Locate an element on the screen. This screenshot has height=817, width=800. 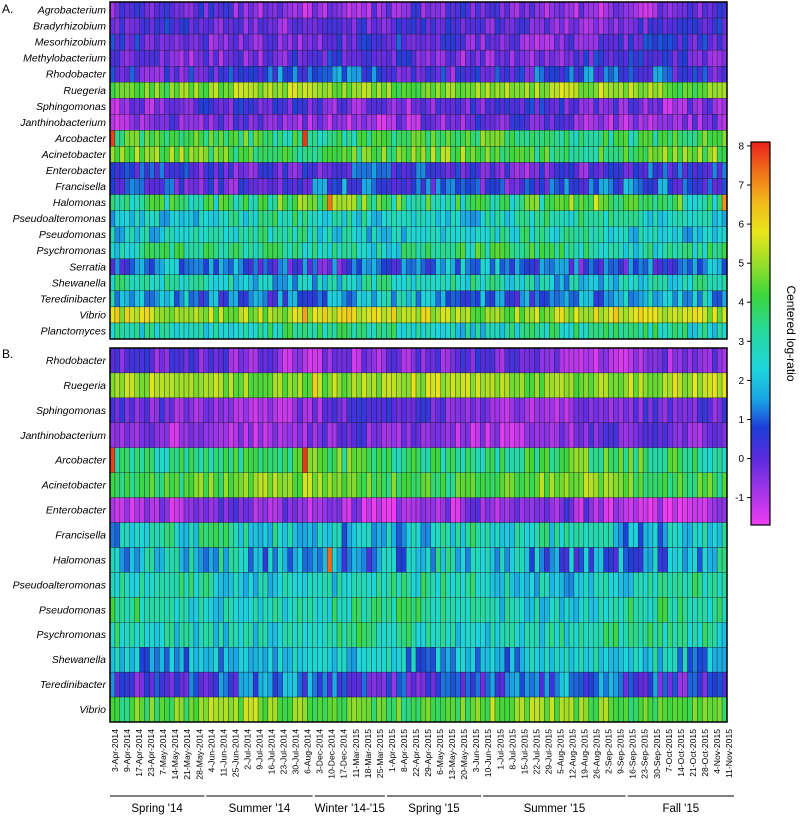
date-tick-label: 22-Apr-2015 is located at coordinates (416, 753).